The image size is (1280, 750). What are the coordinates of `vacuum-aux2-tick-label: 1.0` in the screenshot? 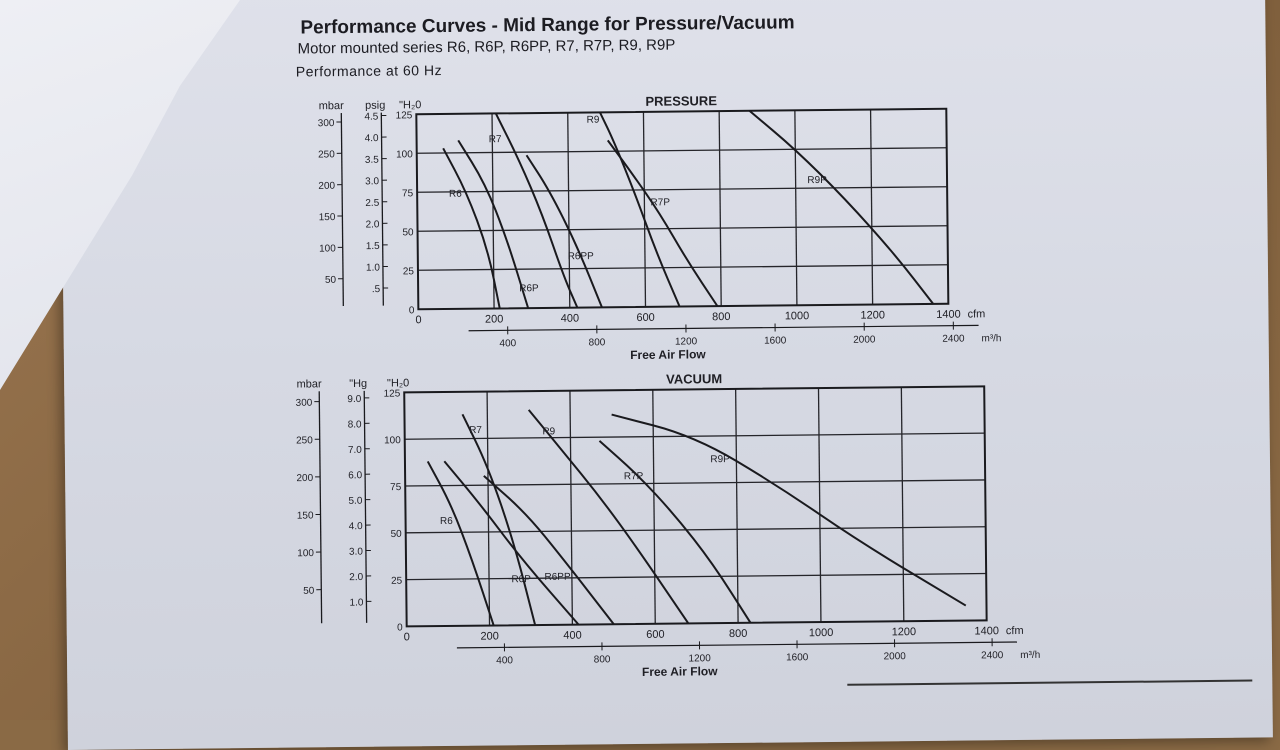 It's located at (356, 602).